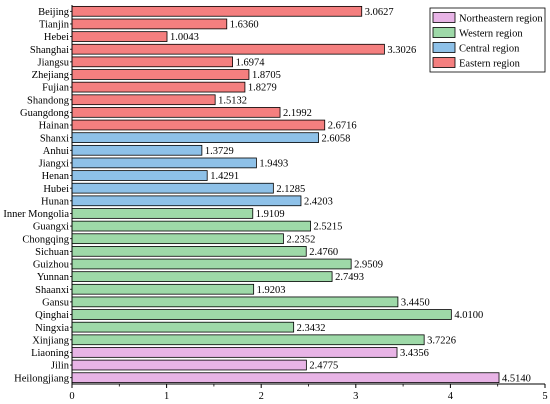 This screenshot has height=404, width=550. Describe the element at coordinates (119, 36) in the screenshot. I see `bar-hebei` at that location.